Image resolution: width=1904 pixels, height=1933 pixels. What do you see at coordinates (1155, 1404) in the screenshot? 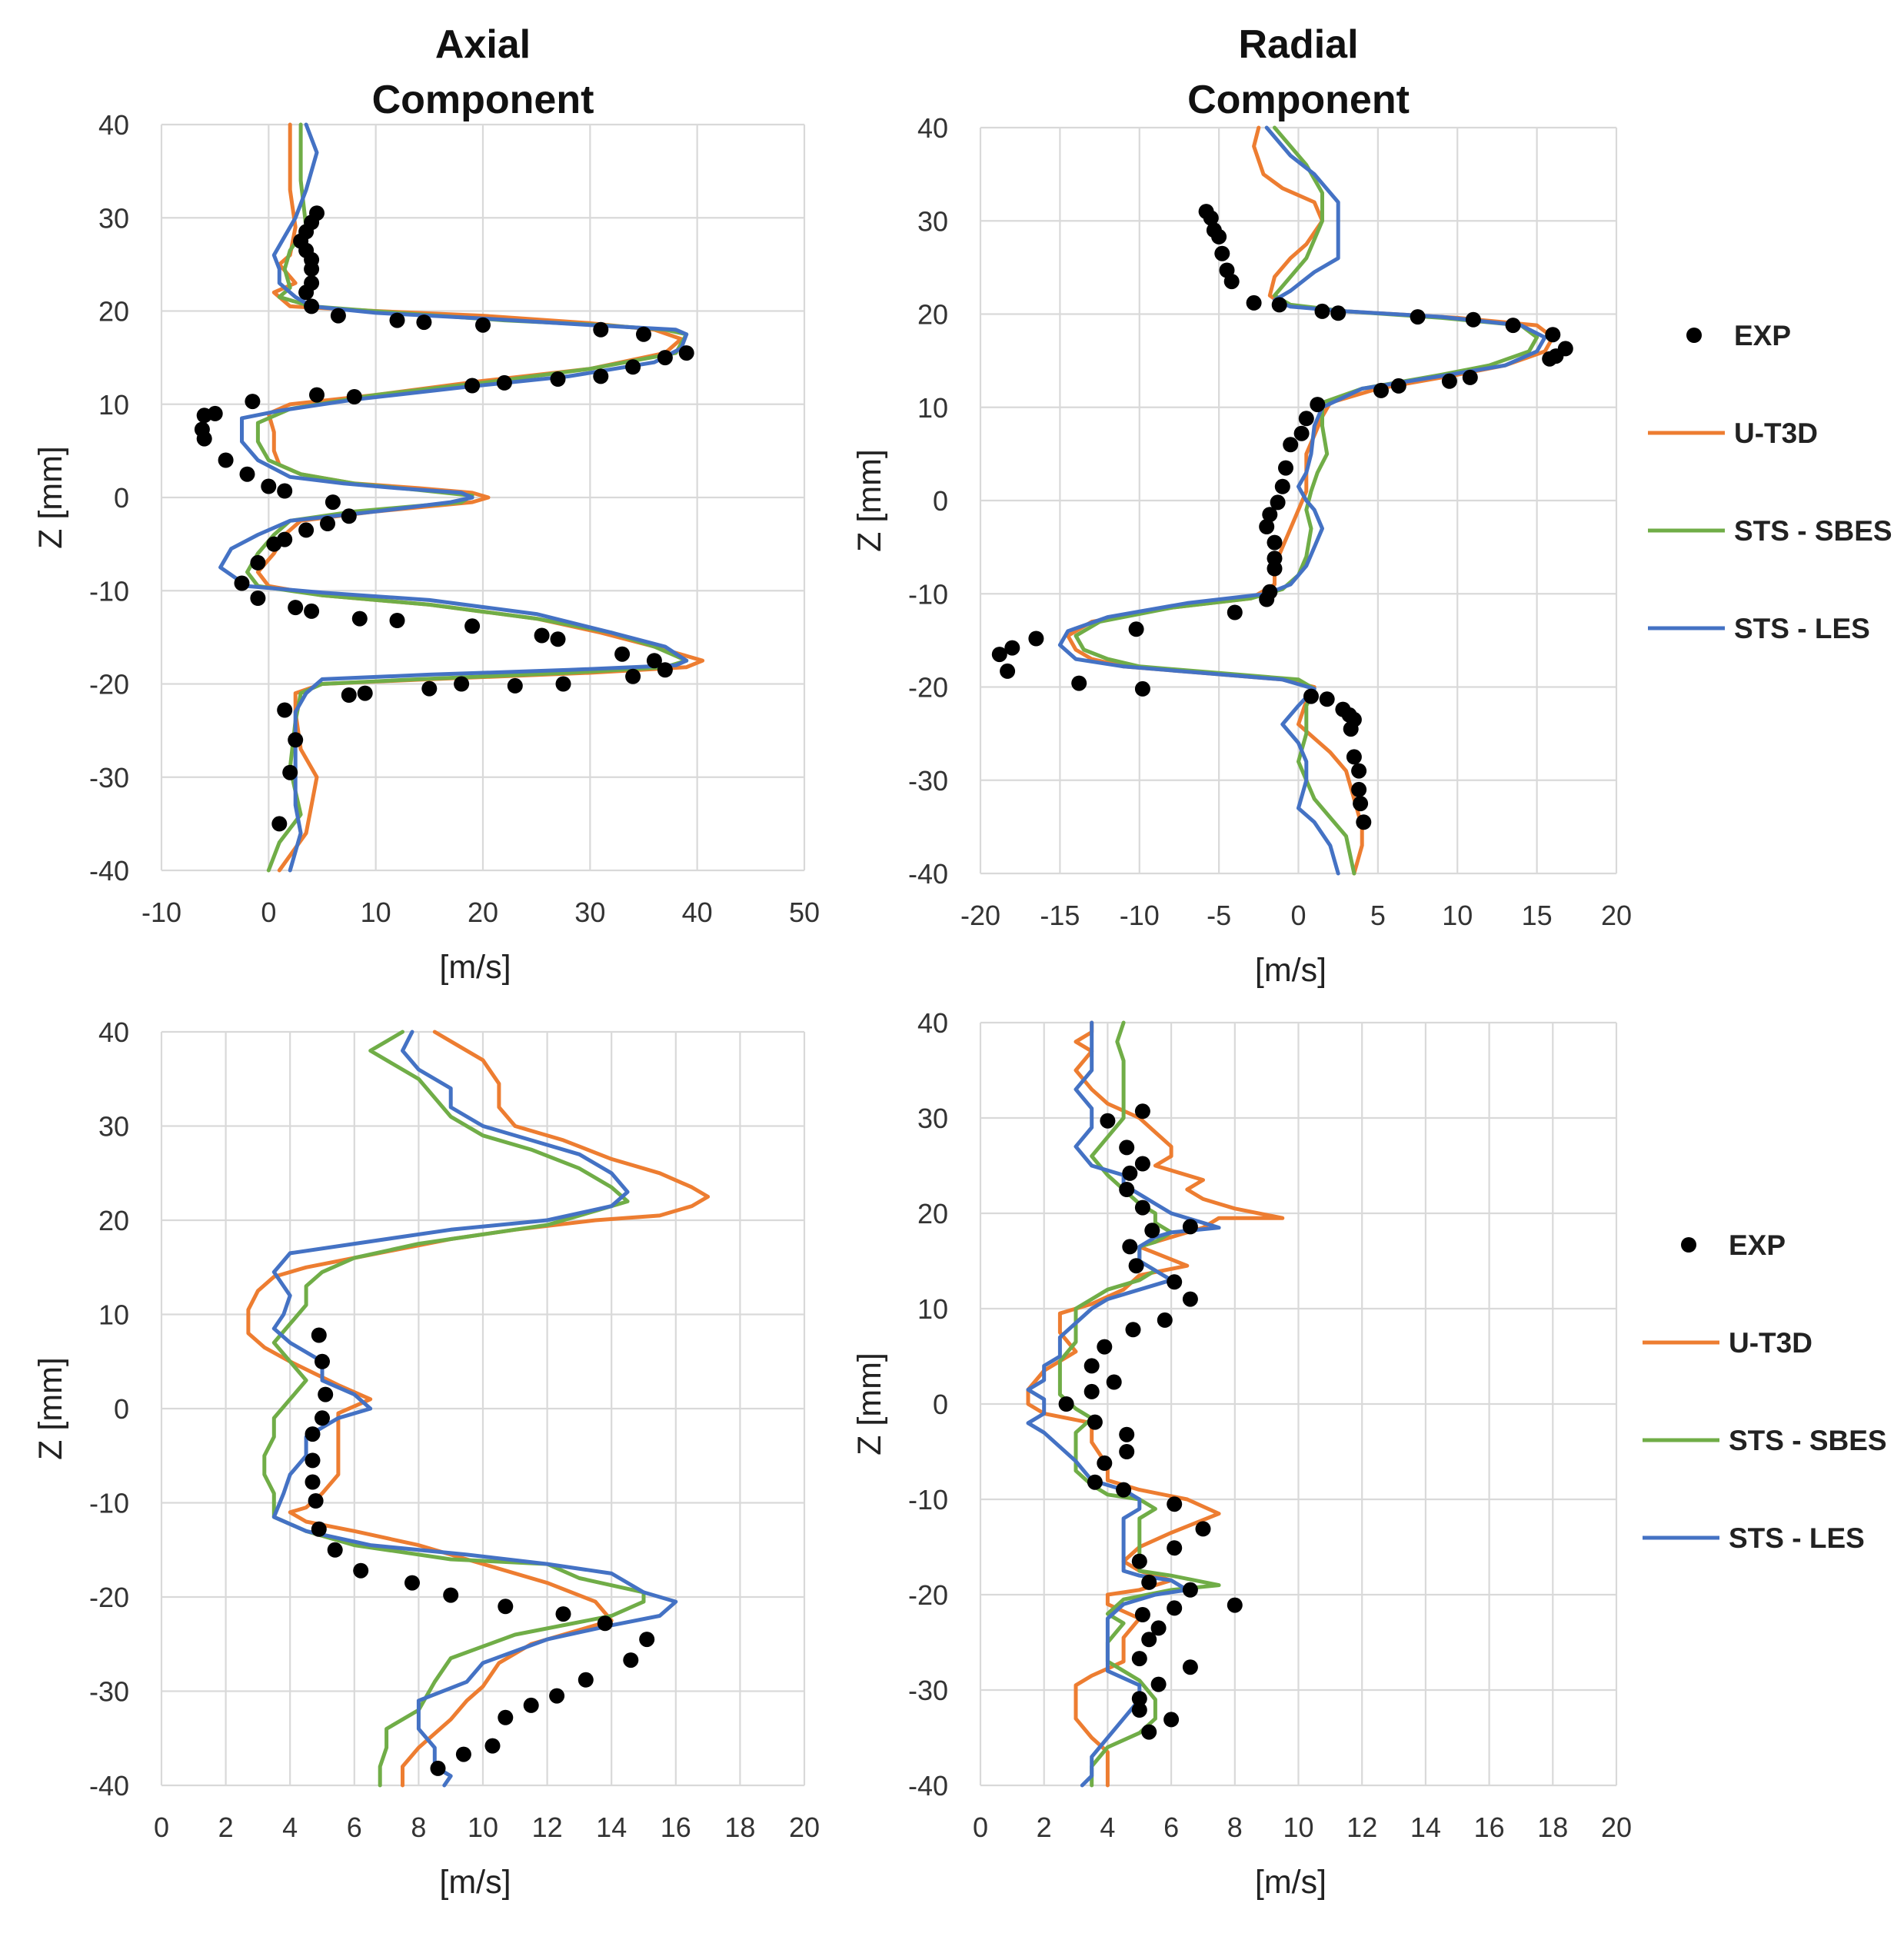
I see `series-line-u-t3d` at bounding box center [1155, 1404].